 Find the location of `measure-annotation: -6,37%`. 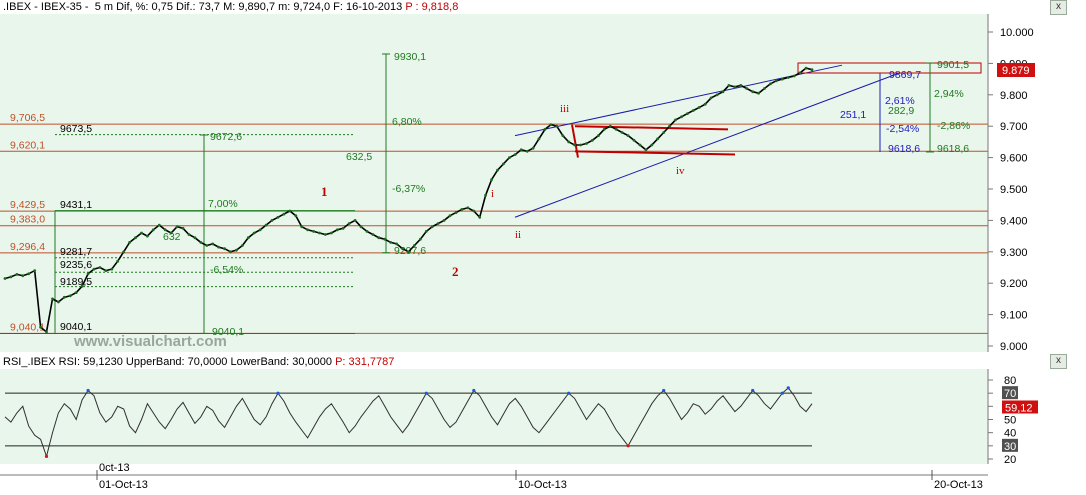

measure-annotation: -6,37% is located at coordinates (408, 189).